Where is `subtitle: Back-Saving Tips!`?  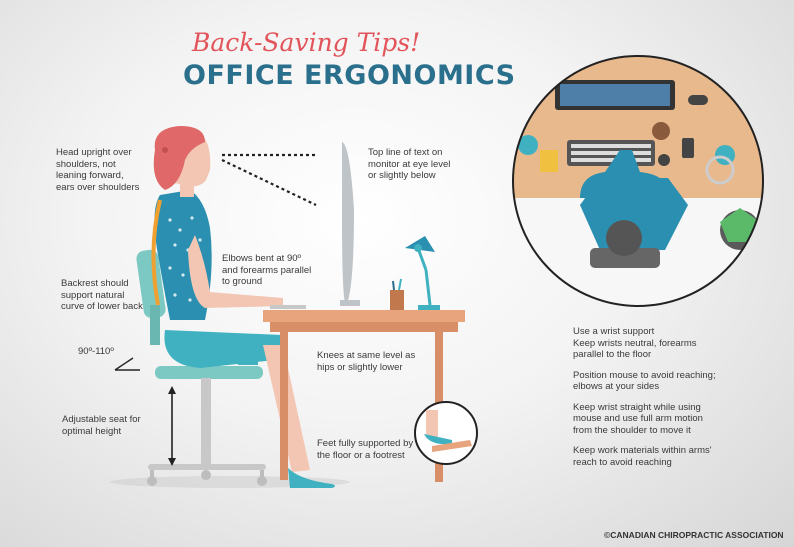
subtitle: Back-Saving Tips! is located at coordinates (306, 42).